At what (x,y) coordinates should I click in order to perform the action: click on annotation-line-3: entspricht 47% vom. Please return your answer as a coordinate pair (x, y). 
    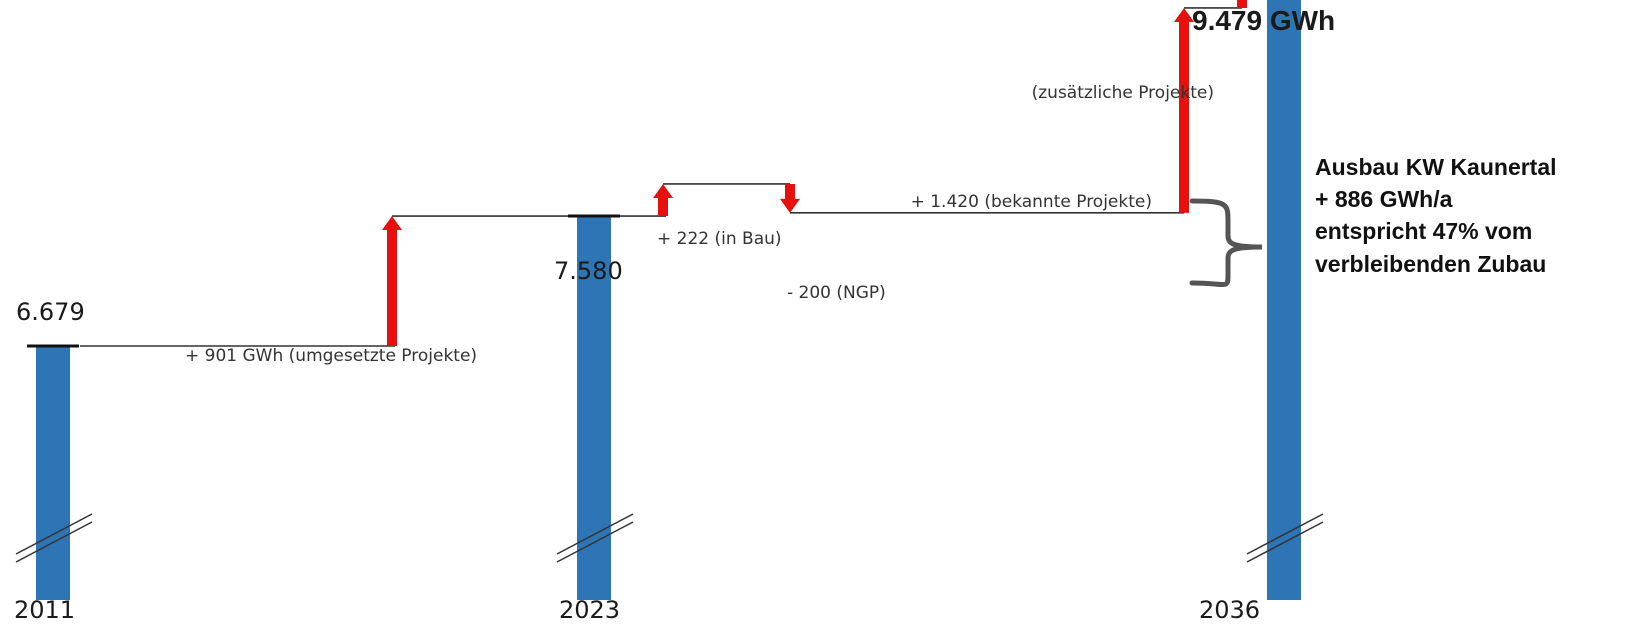
    Looking at the image, I should click on (1423, 231).